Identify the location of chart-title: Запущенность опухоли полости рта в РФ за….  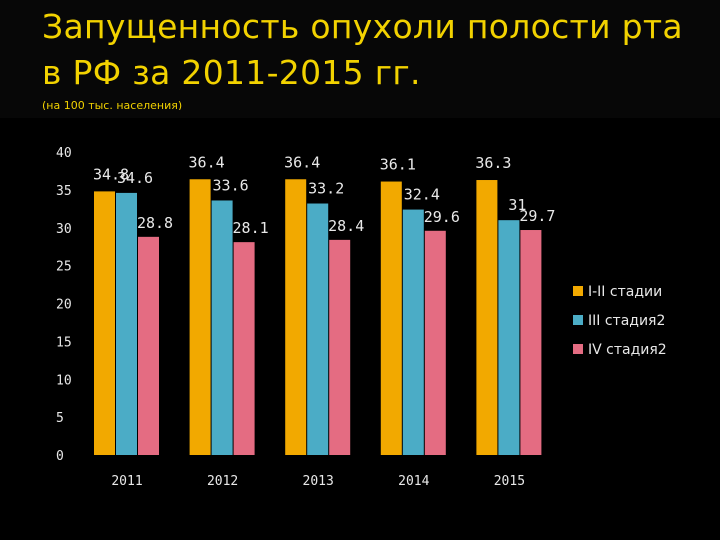
(362, 49).